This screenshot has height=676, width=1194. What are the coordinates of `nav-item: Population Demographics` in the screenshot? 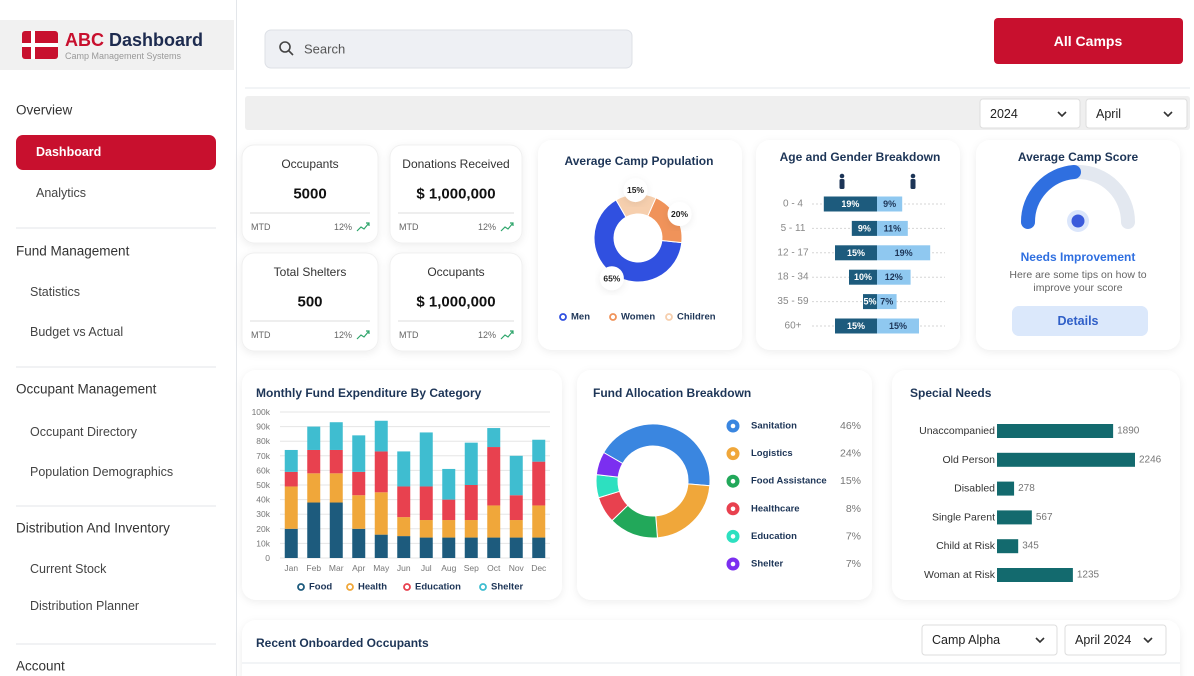 It's located at (101, 472).